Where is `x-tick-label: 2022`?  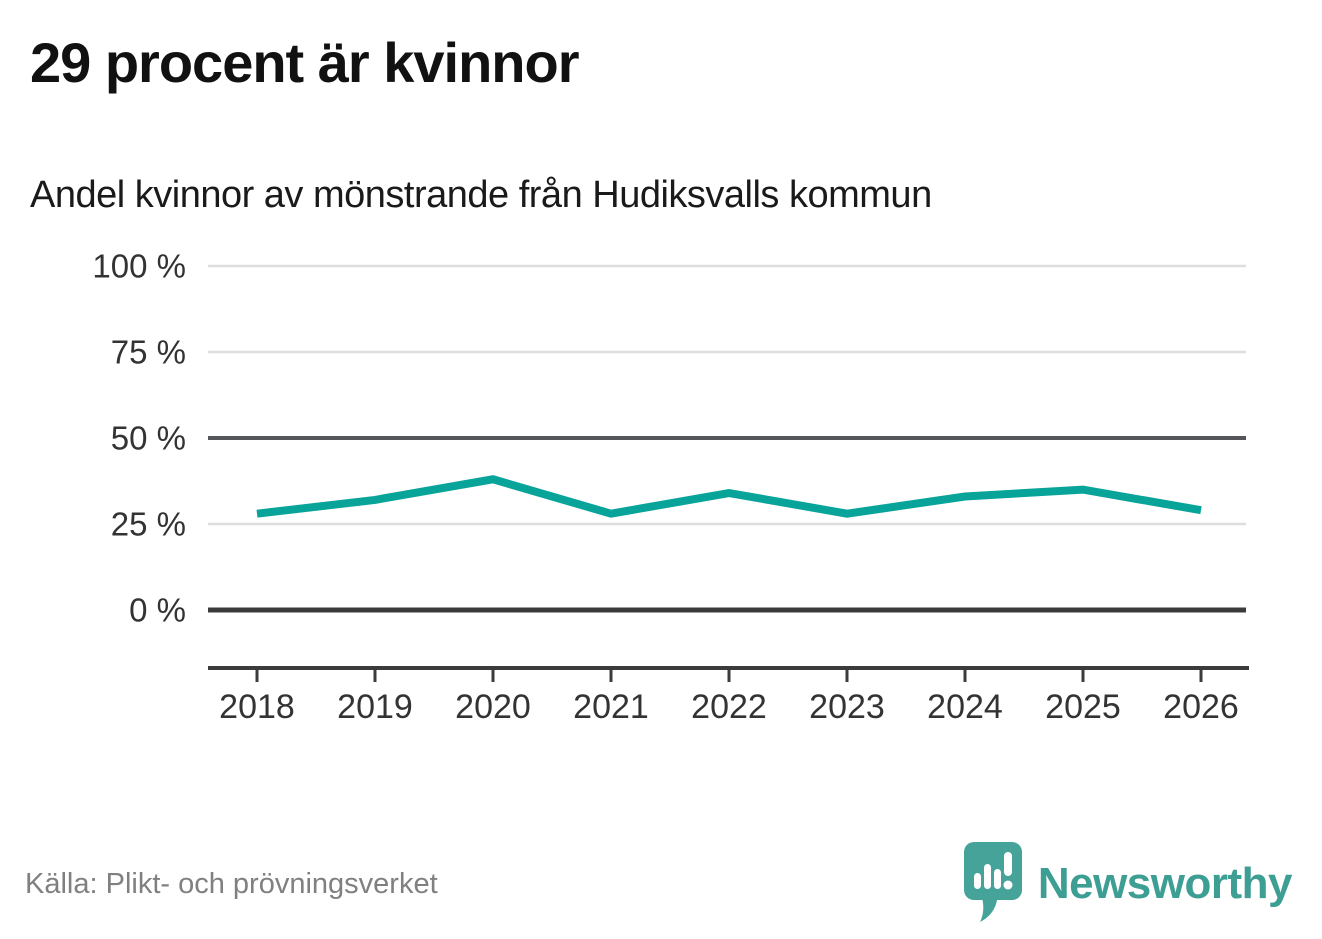
x-tick-label: 2022 is located at coordinates (729, 707).